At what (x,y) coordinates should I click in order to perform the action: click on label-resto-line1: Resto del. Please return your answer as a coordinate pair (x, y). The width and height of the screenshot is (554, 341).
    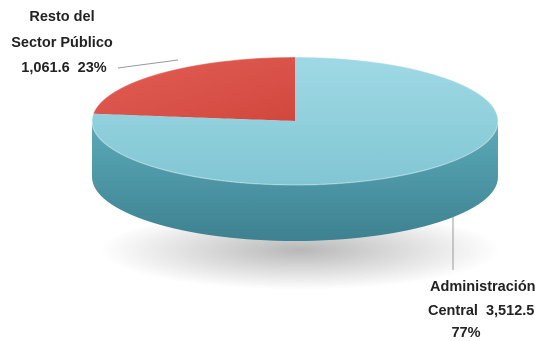
    Looking at the image, I should click on (61, 17).